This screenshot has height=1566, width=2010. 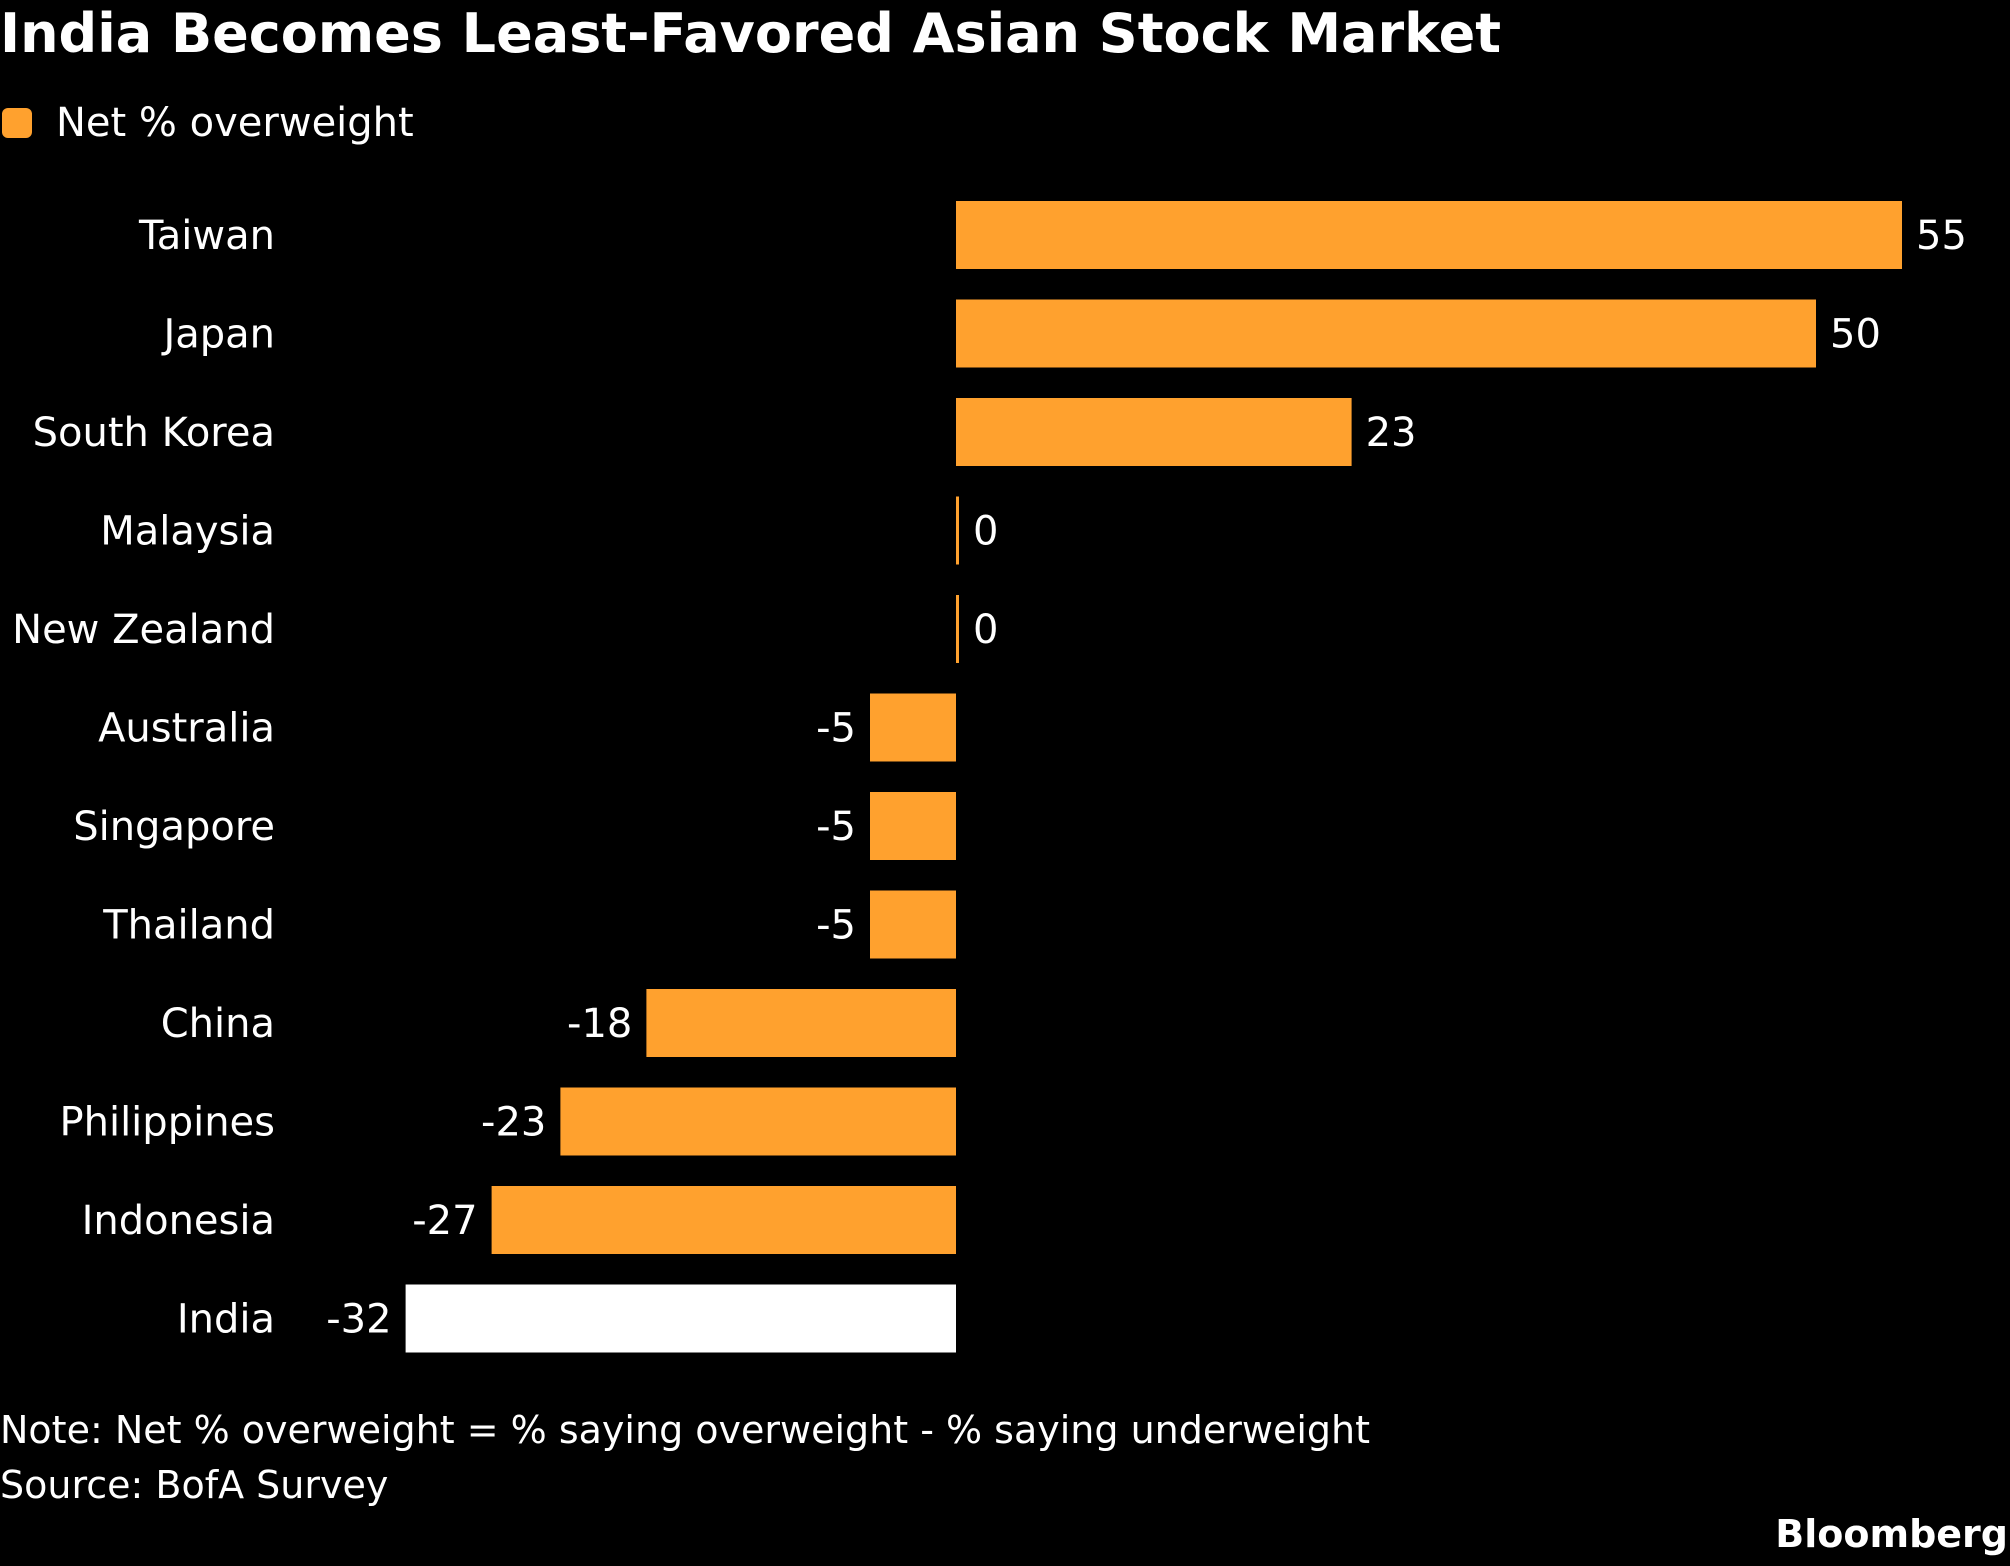 What do you see at coordinates (17, 123) in the screenshot?
I see `legend-swatch` at bounding box center [17, 123].